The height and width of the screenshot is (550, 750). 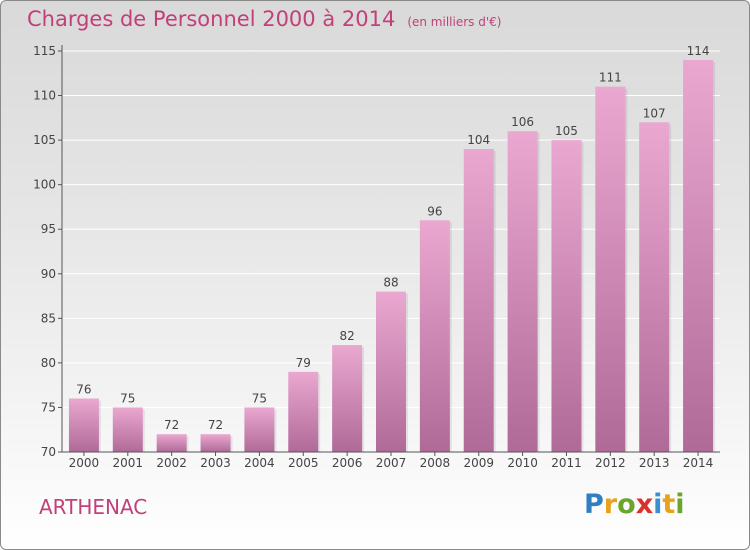 I want to click on x-tick-label: 2014, so click(x=698, y=463).